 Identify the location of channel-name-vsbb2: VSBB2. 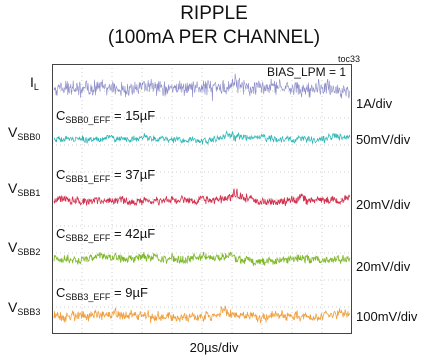
(24, 248).